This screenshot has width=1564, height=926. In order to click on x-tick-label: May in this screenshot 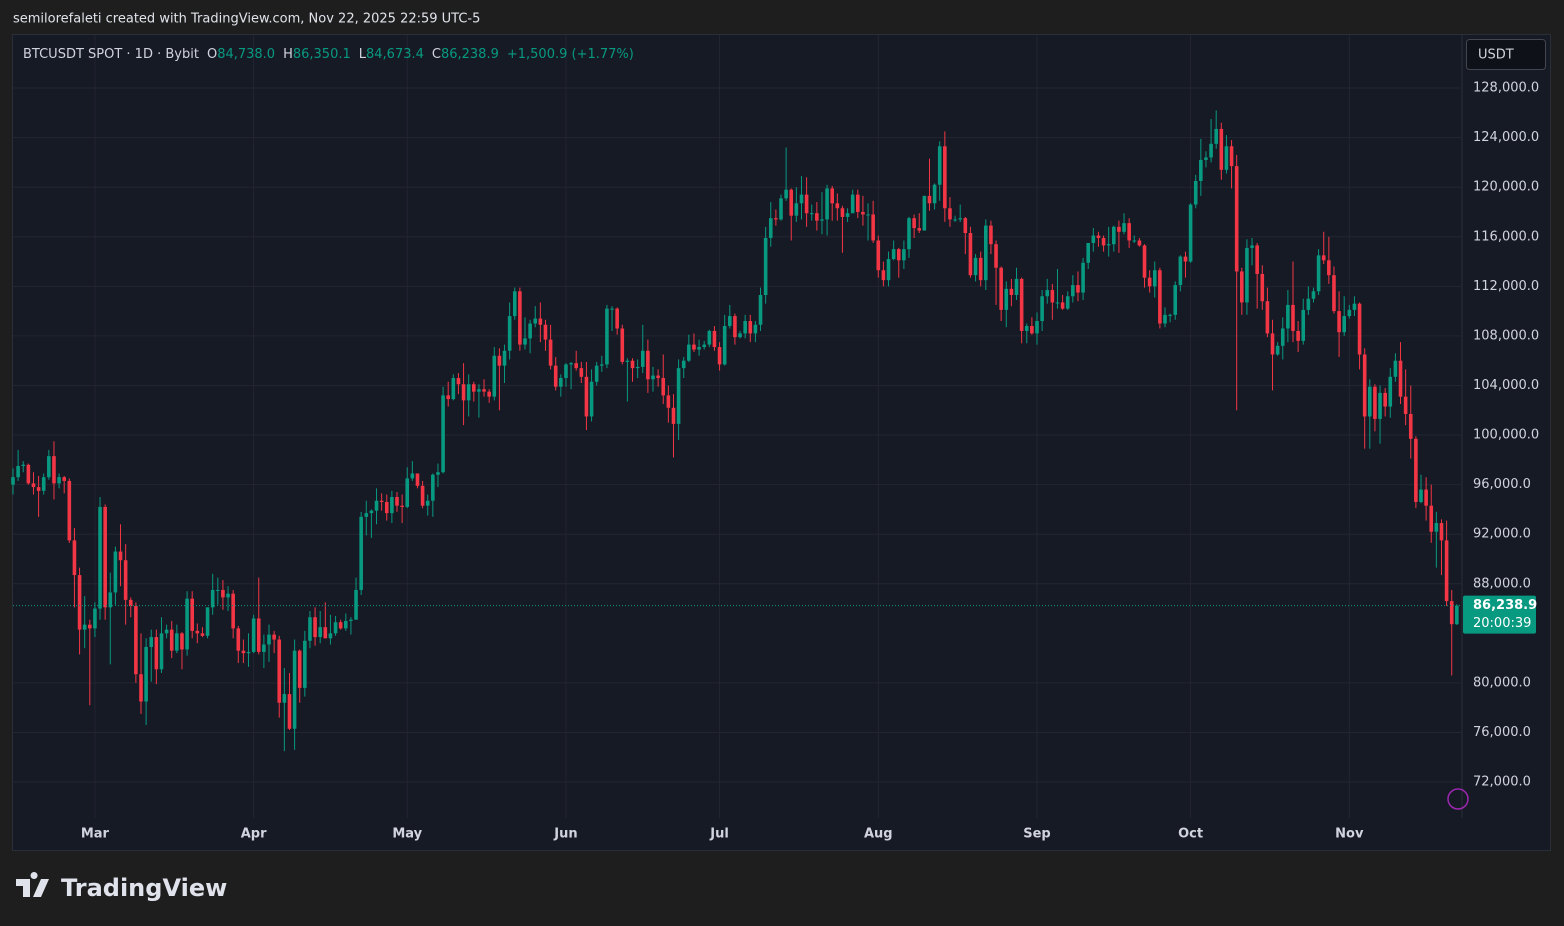, I will do `click(407, 834)`.